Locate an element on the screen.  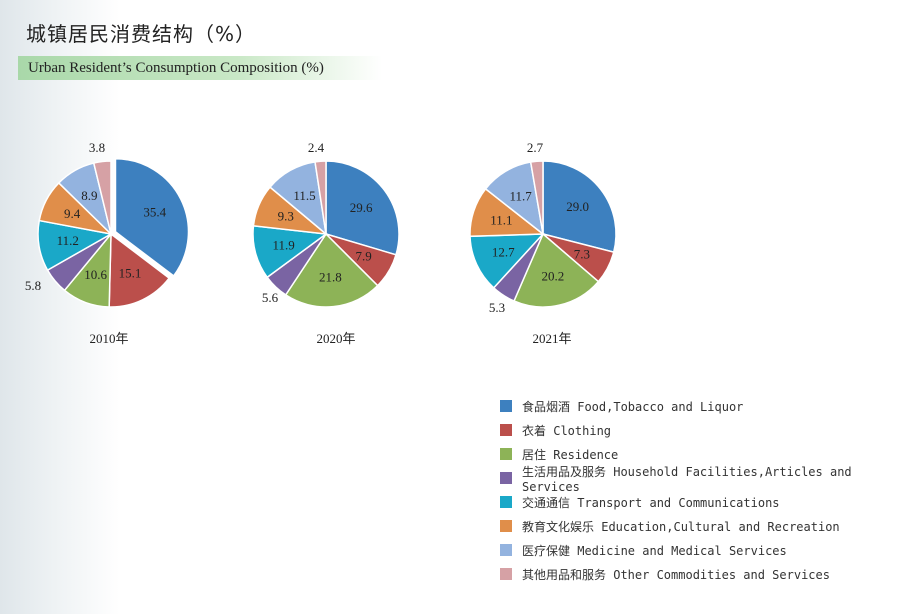
legend-item: 居住 Residence is located at coordinates (700, 454).